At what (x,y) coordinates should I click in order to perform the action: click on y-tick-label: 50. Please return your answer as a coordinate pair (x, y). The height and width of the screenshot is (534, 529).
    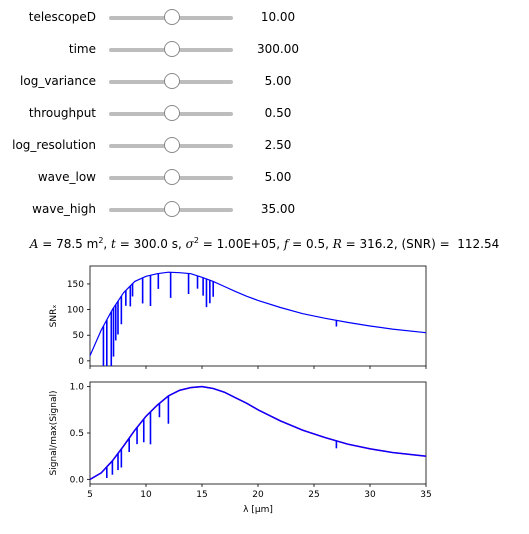
    Looking at the image, I should click on (79, 336).